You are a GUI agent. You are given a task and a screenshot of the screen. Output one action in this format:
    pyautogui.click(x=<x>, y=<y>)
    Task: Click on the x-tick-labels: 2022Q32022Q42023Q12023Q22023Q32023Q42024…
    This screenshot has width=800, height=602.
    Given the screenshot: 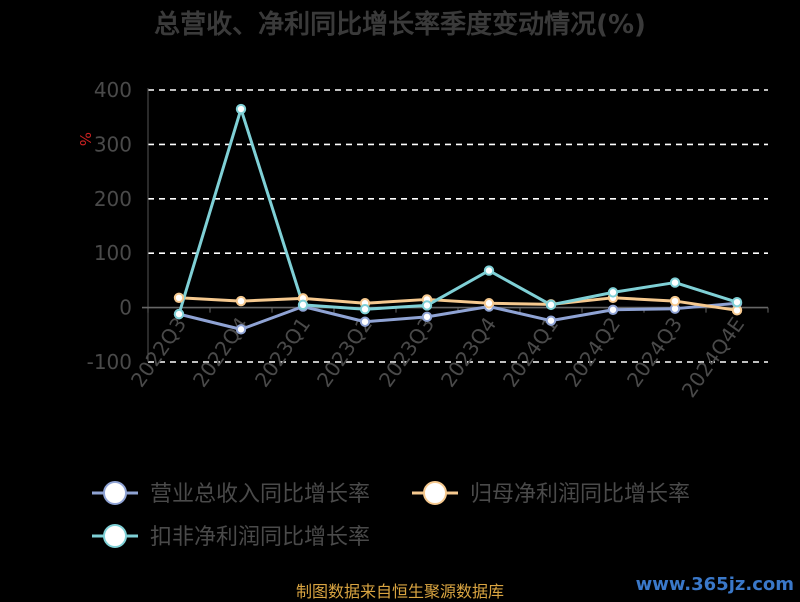 What is the action you would take?
    pyautogui.click(x=437, y=357)
    